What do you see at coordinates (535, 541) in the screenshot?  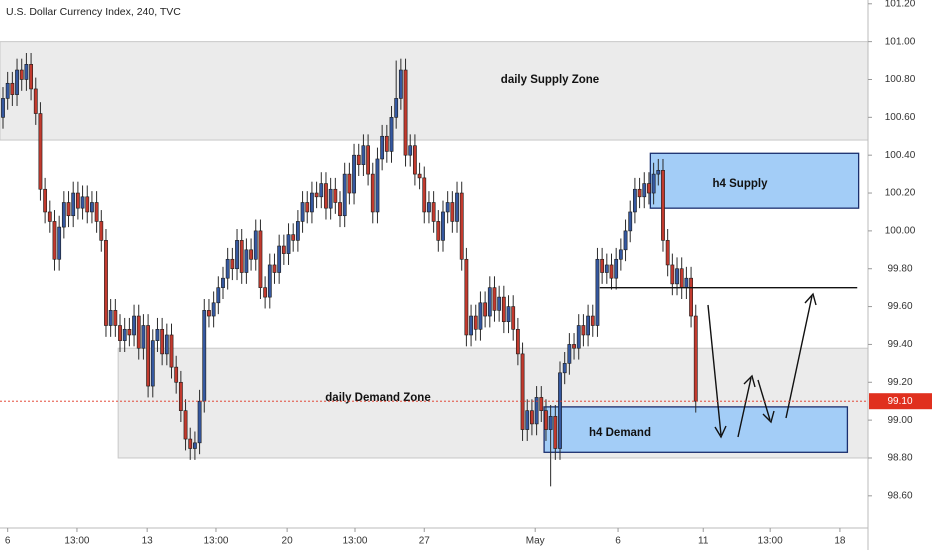 I see `x-tick-label: May` at bounding box center [535, 541].